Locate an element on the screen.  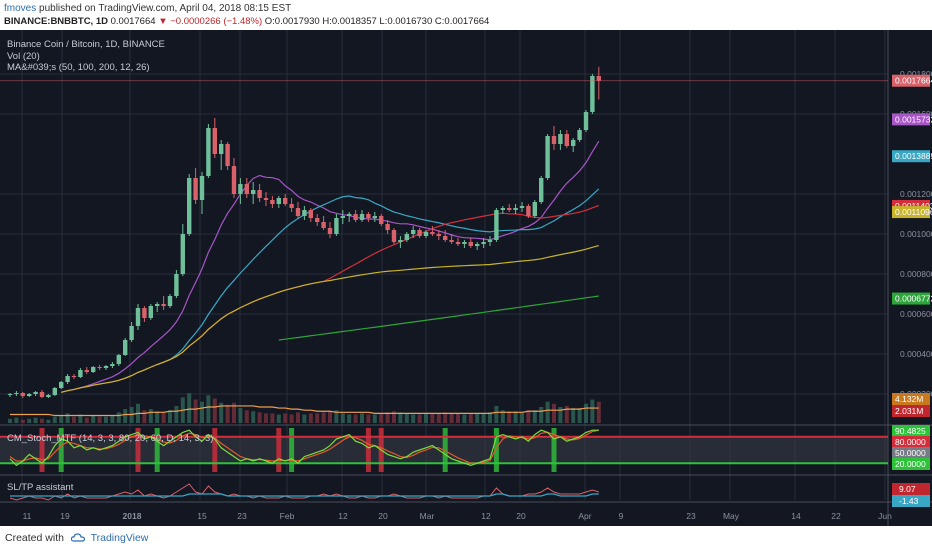
x-tick-label: 9 is located at coordinates (621, 516).